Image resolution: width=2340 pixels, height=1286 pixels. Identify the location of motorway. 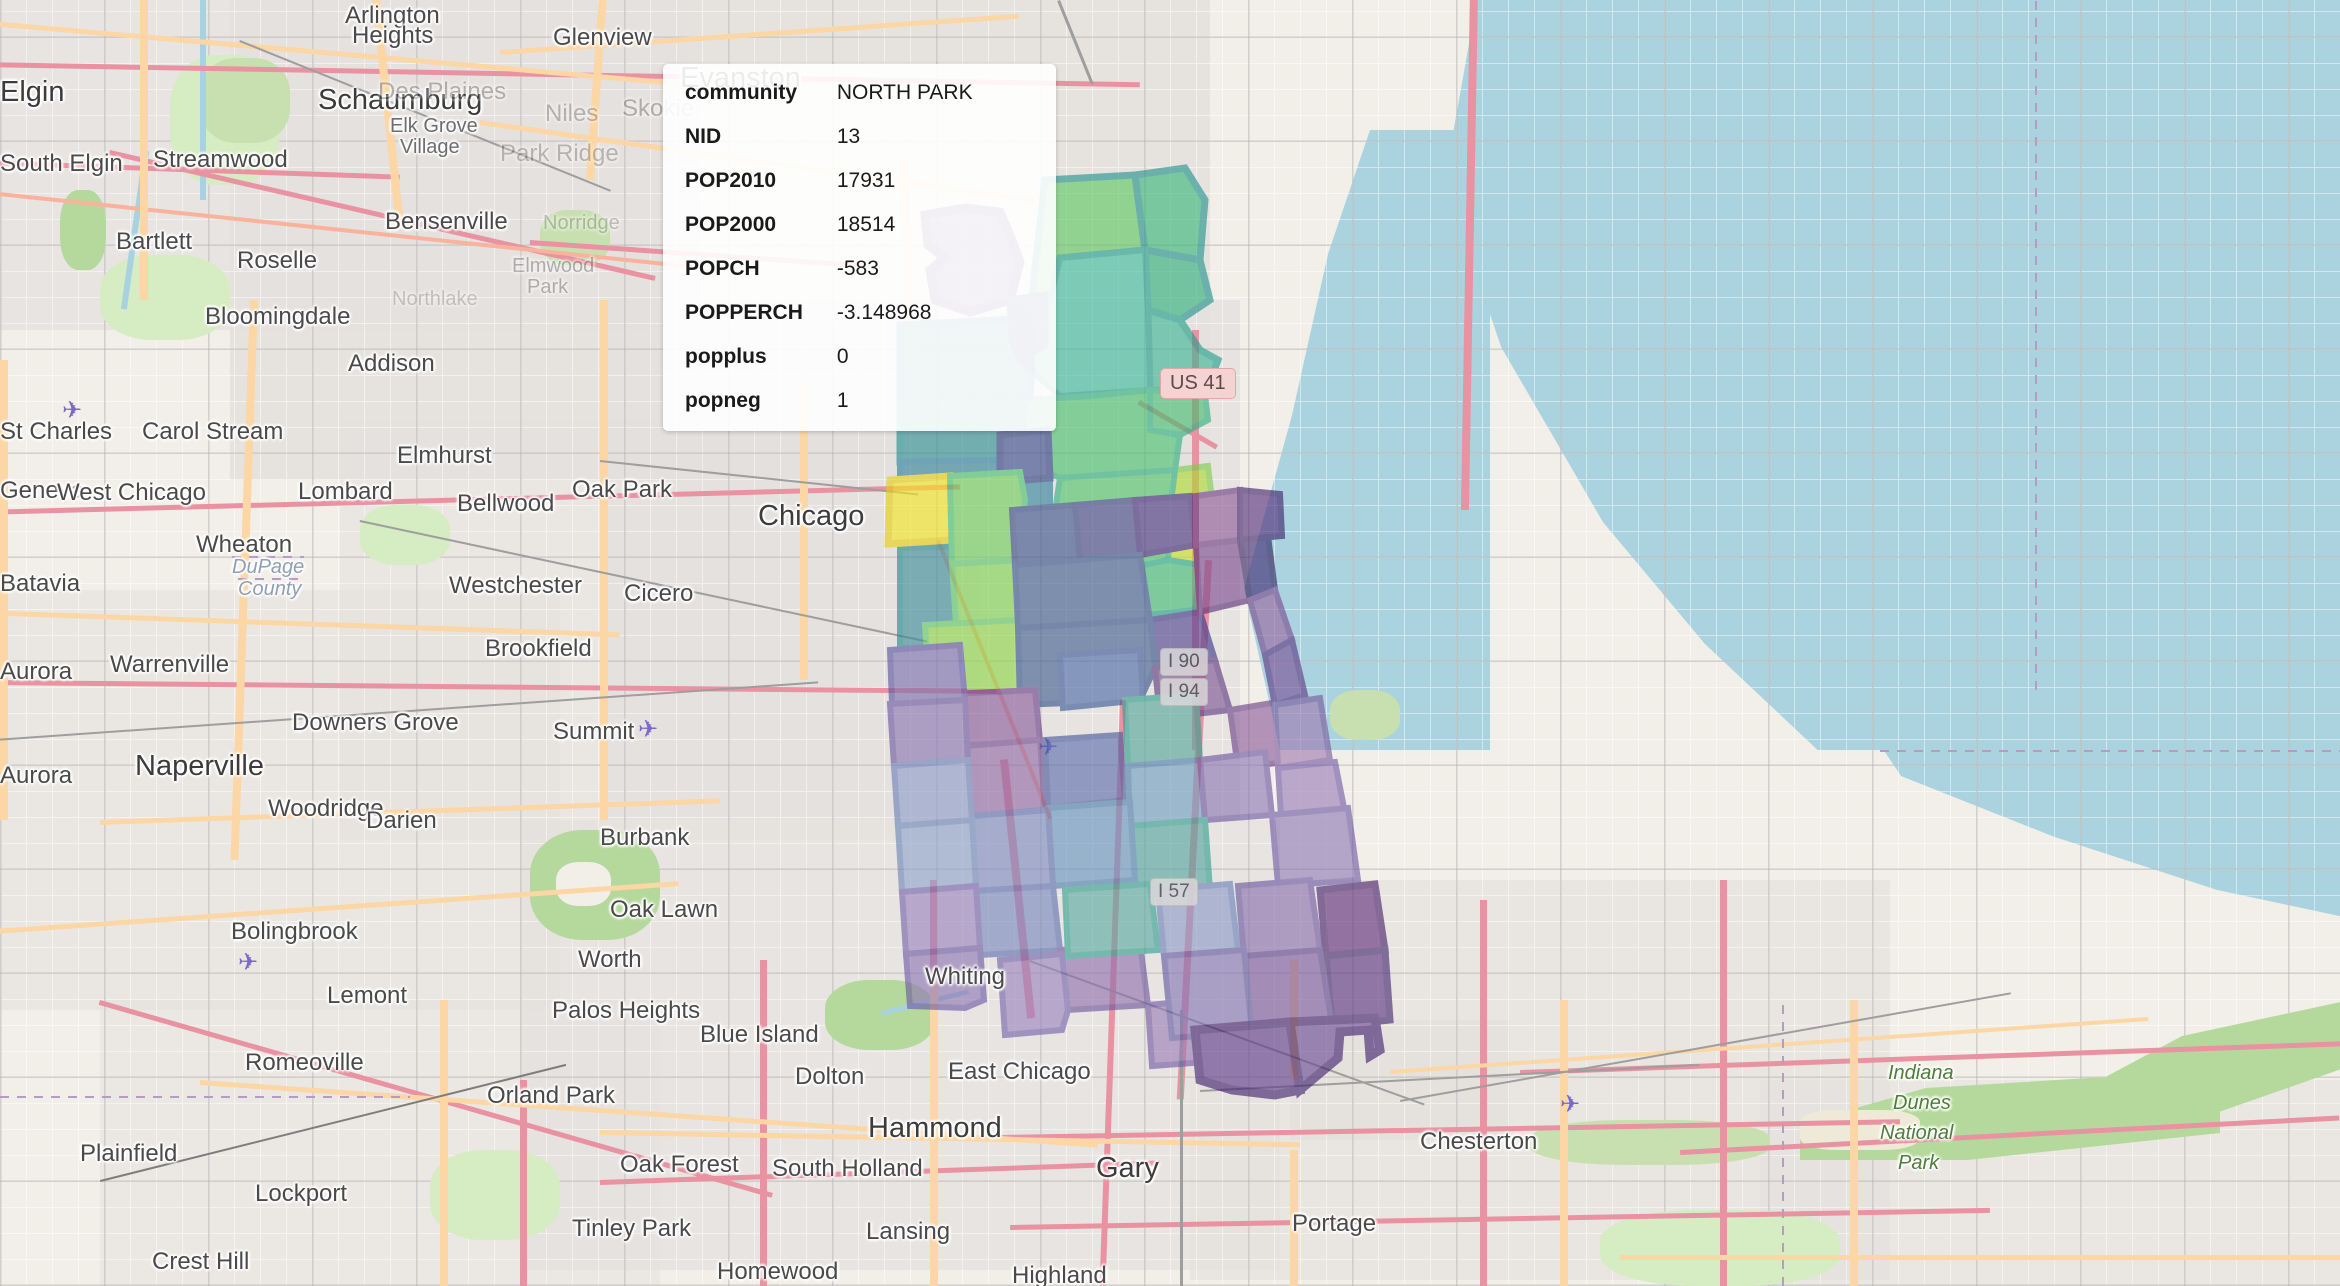
(1483, 1093).